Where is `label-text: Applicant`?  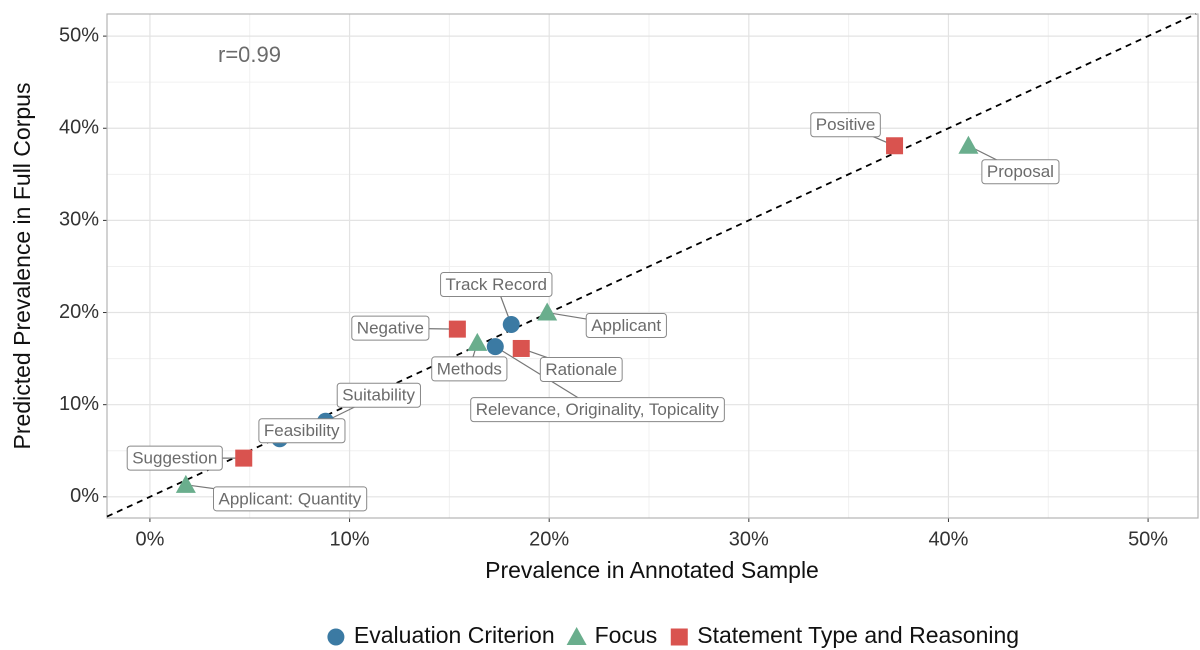
label-text: Applicant is located at coordinates (626, 325).